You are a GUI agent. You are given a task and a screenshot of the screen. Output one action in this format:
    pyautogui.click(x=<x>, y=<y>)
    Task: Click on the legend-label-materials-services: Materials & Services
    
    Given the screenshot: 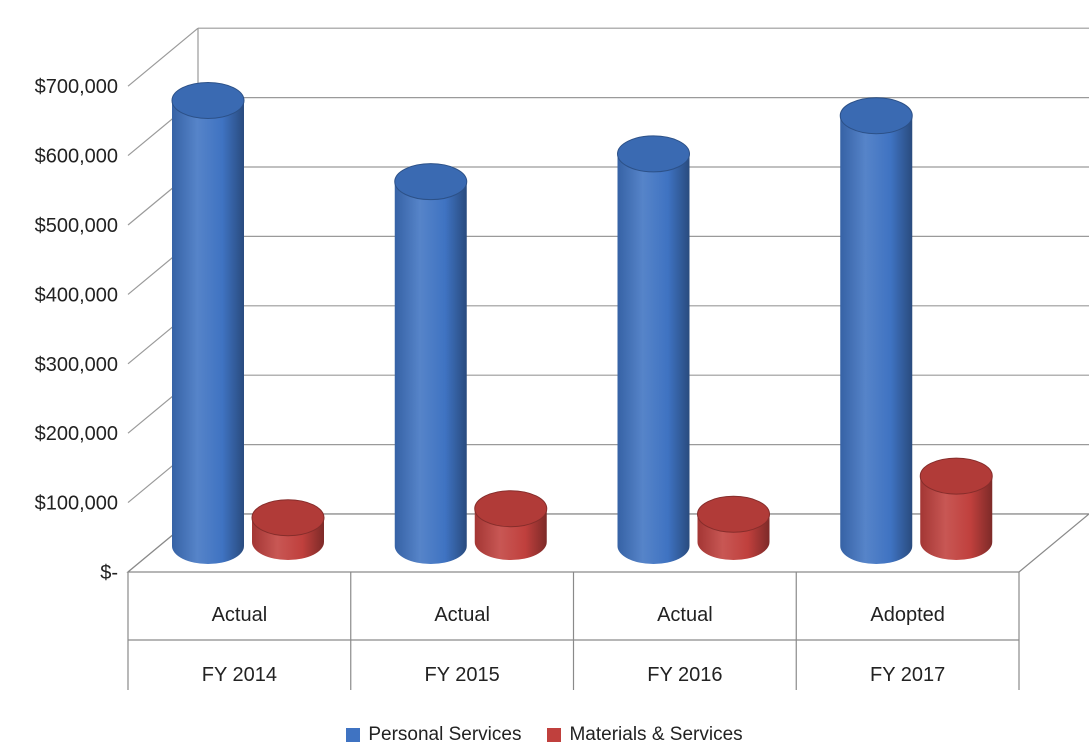 What is the action you would take?
    pyautogui.click(x=656, y=734)
    